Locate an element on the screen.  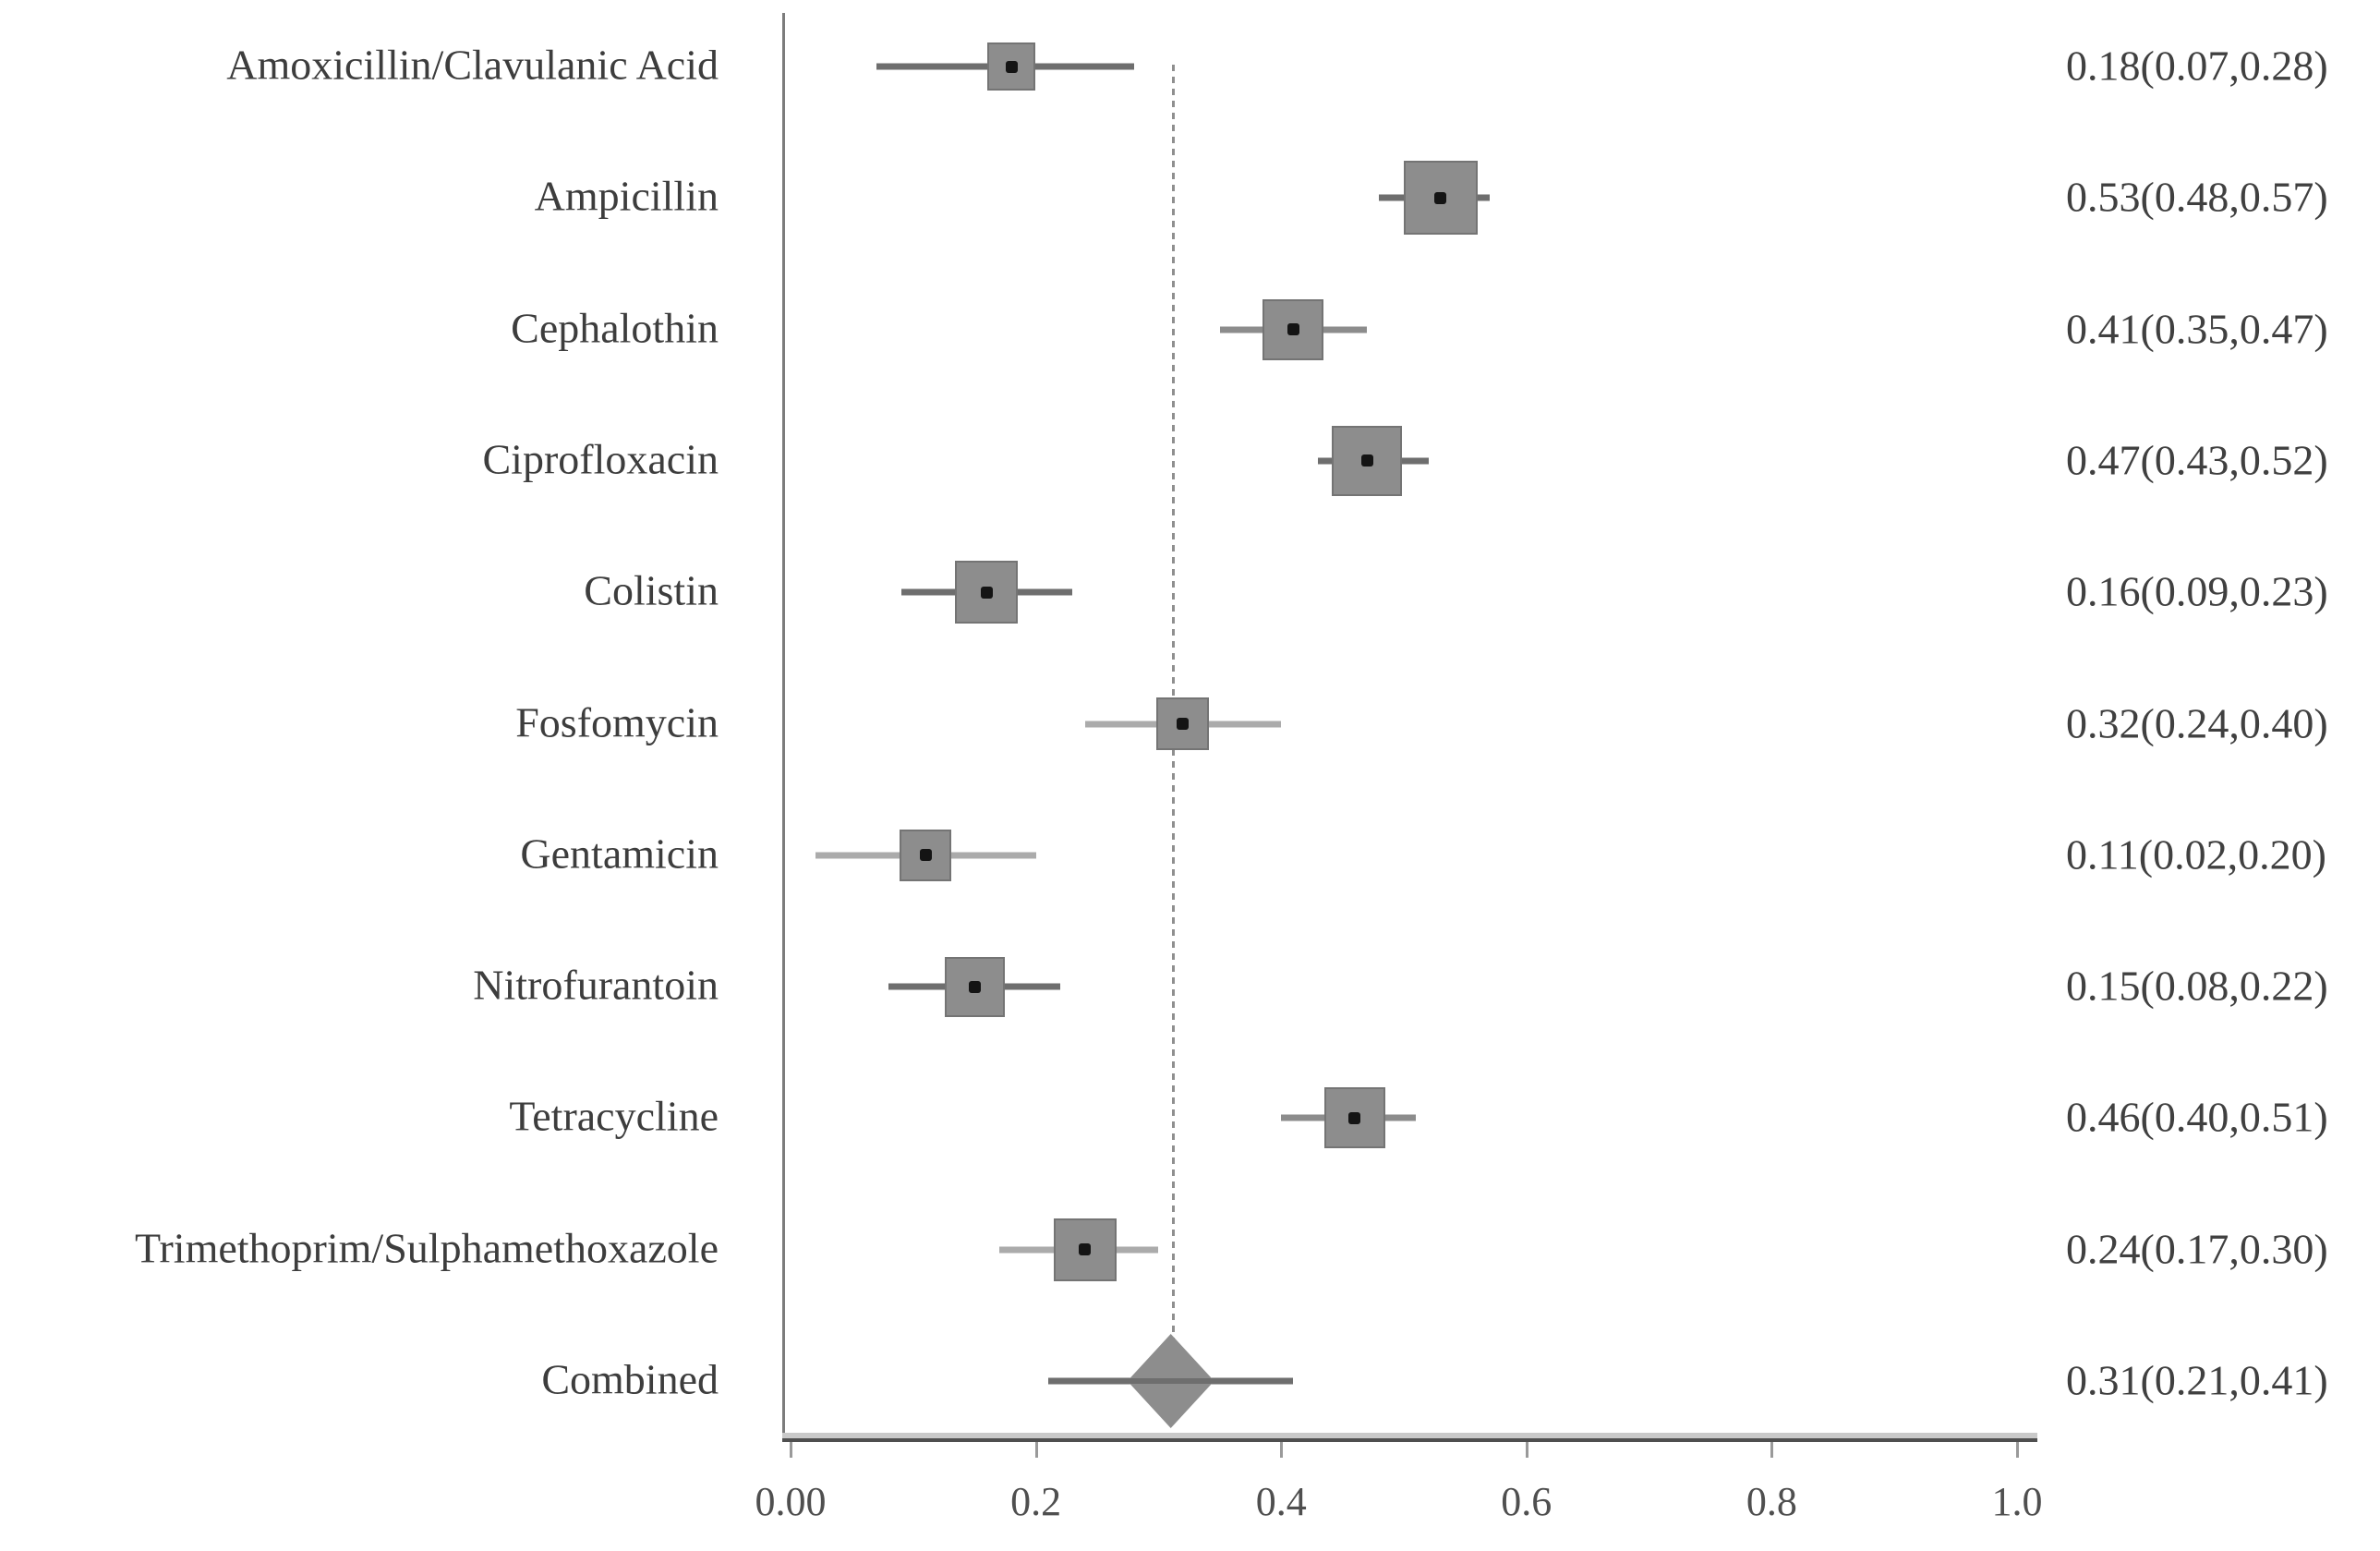
row-label: Trimethoprim/Sulphamethoxazole is located at coordinates (426, 1248).